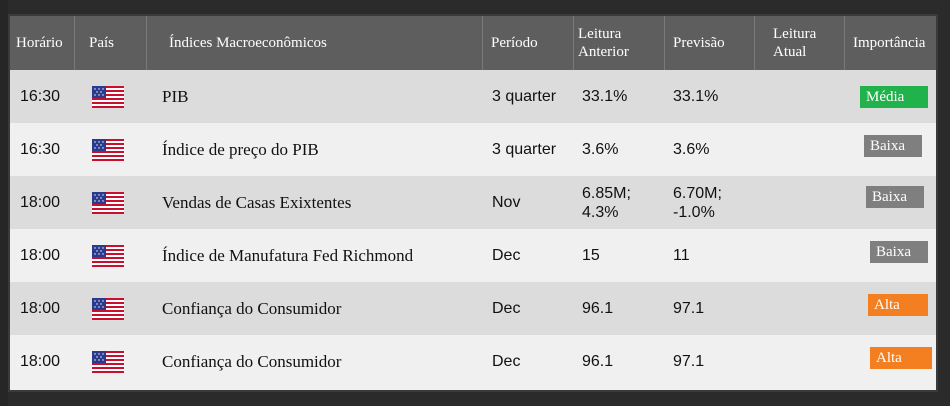 The width and height of the screenshot is (950, 406). I want to click on header-country-label: País, so click(102, 43).